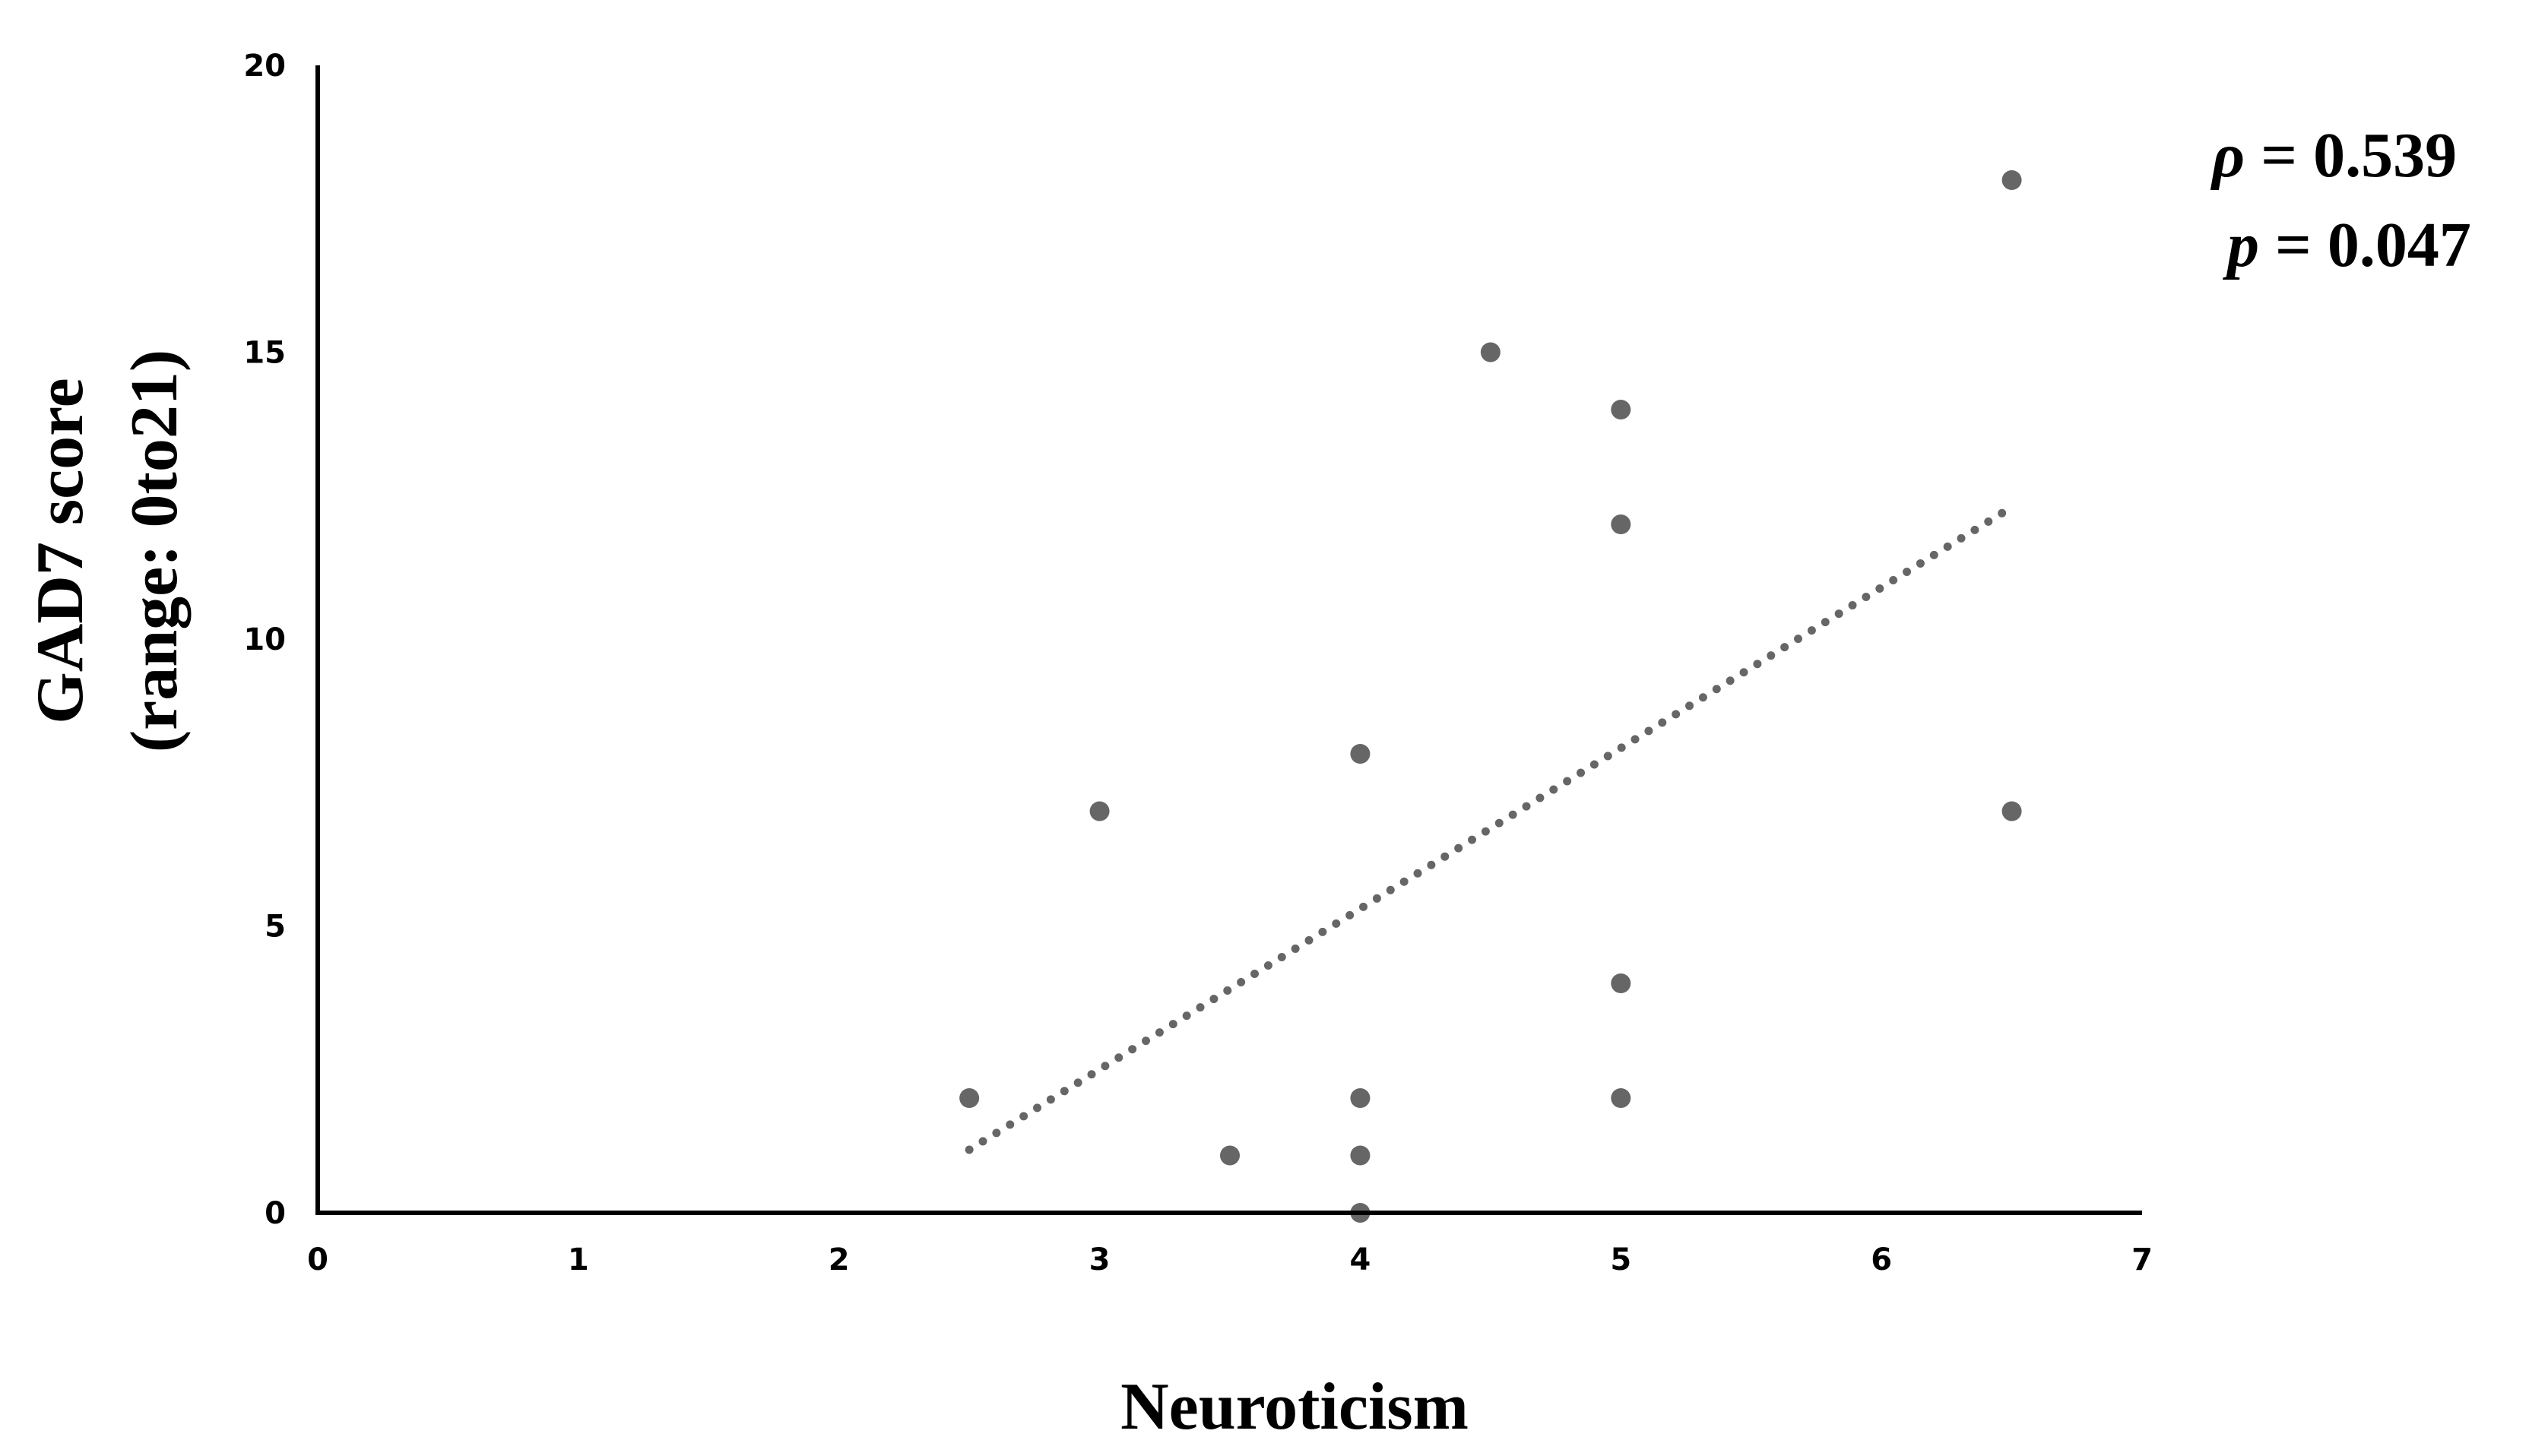 This screenshot has width=2548, height=1456. I want to click on x-tick-label: 4, so click(1360, 1259).